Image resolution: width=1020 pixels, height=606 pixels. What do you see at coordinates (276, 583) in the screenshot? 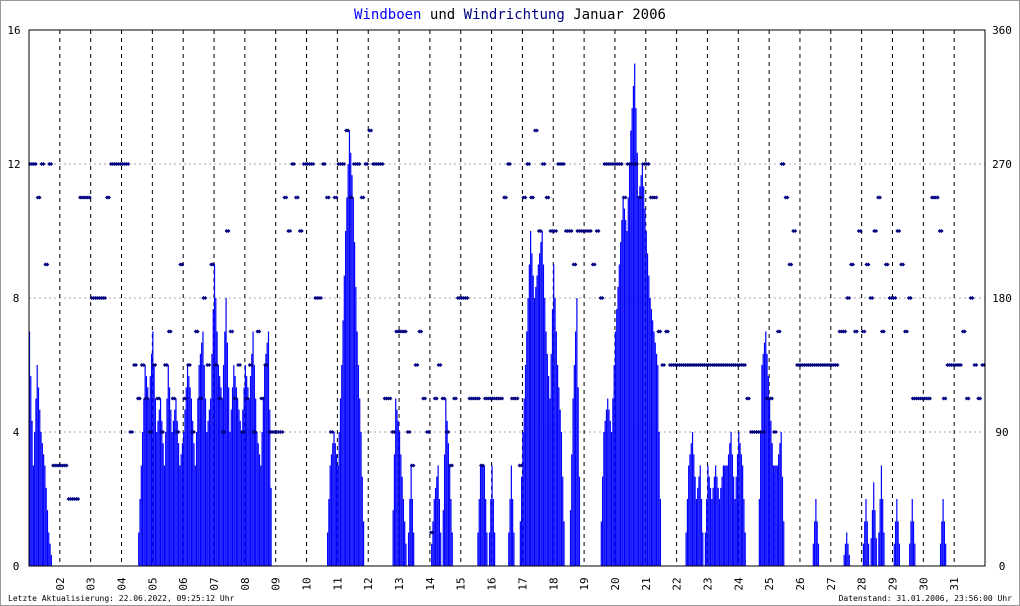
I see `x-tick-label: 09` at bounding box center [276, 583].